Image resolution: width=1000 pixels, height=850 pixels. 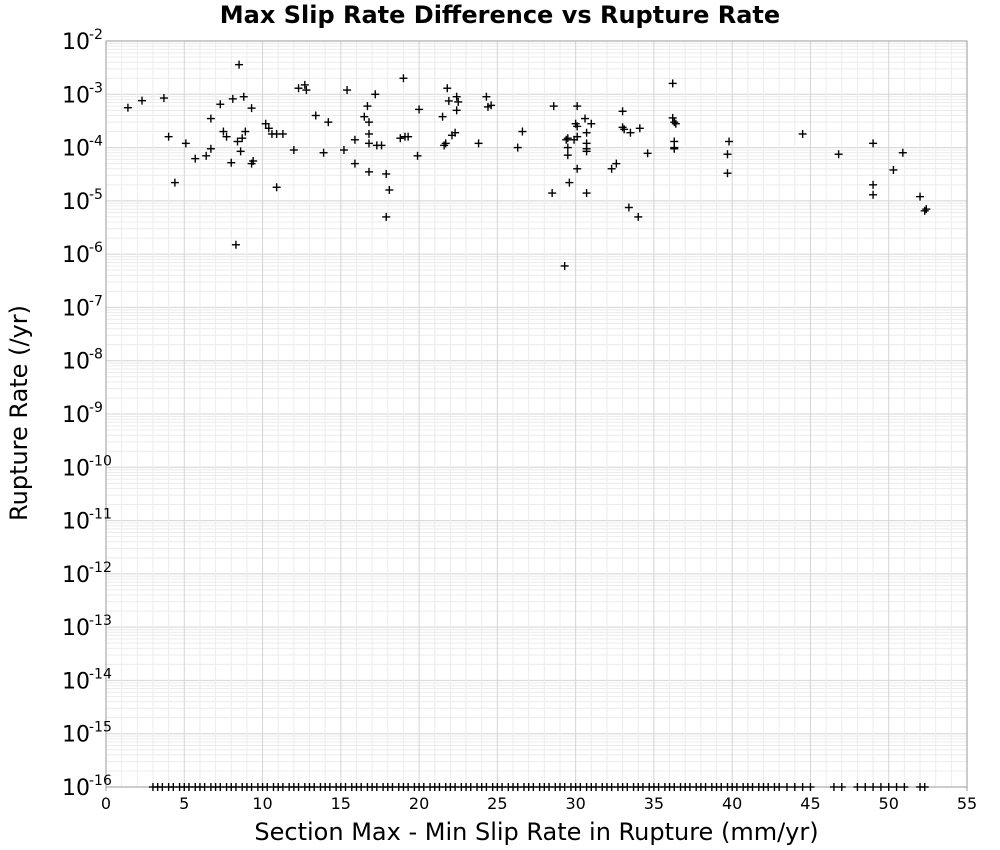 I want to click on x-tick-label: 5, so click(x=184, y=803).